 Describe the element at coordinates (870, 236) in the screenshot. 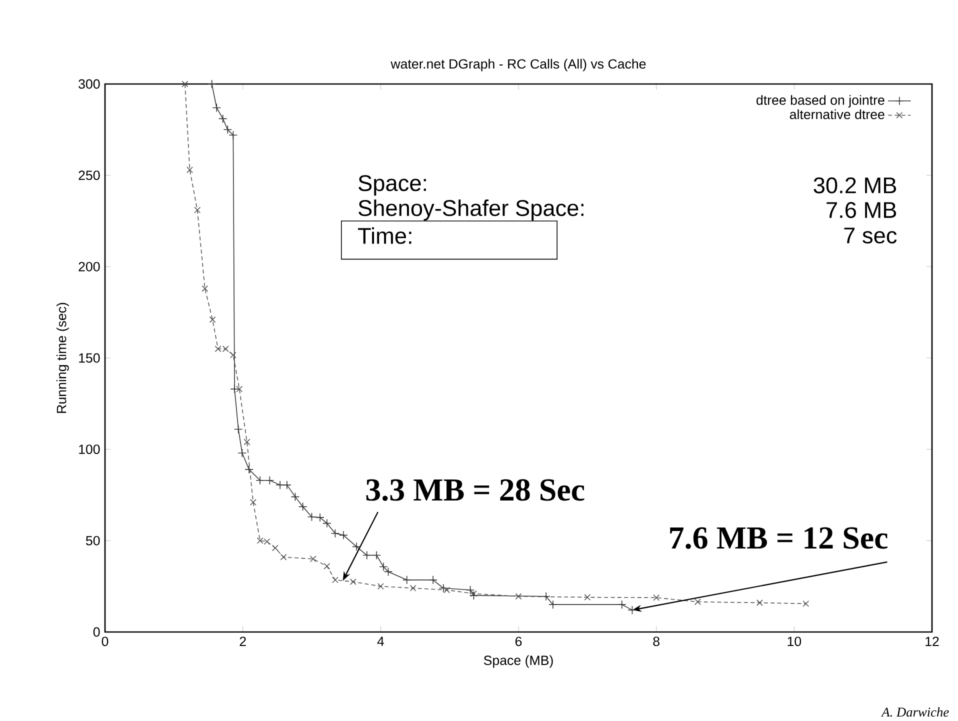

I see `annotation: 7 sec` at that location.